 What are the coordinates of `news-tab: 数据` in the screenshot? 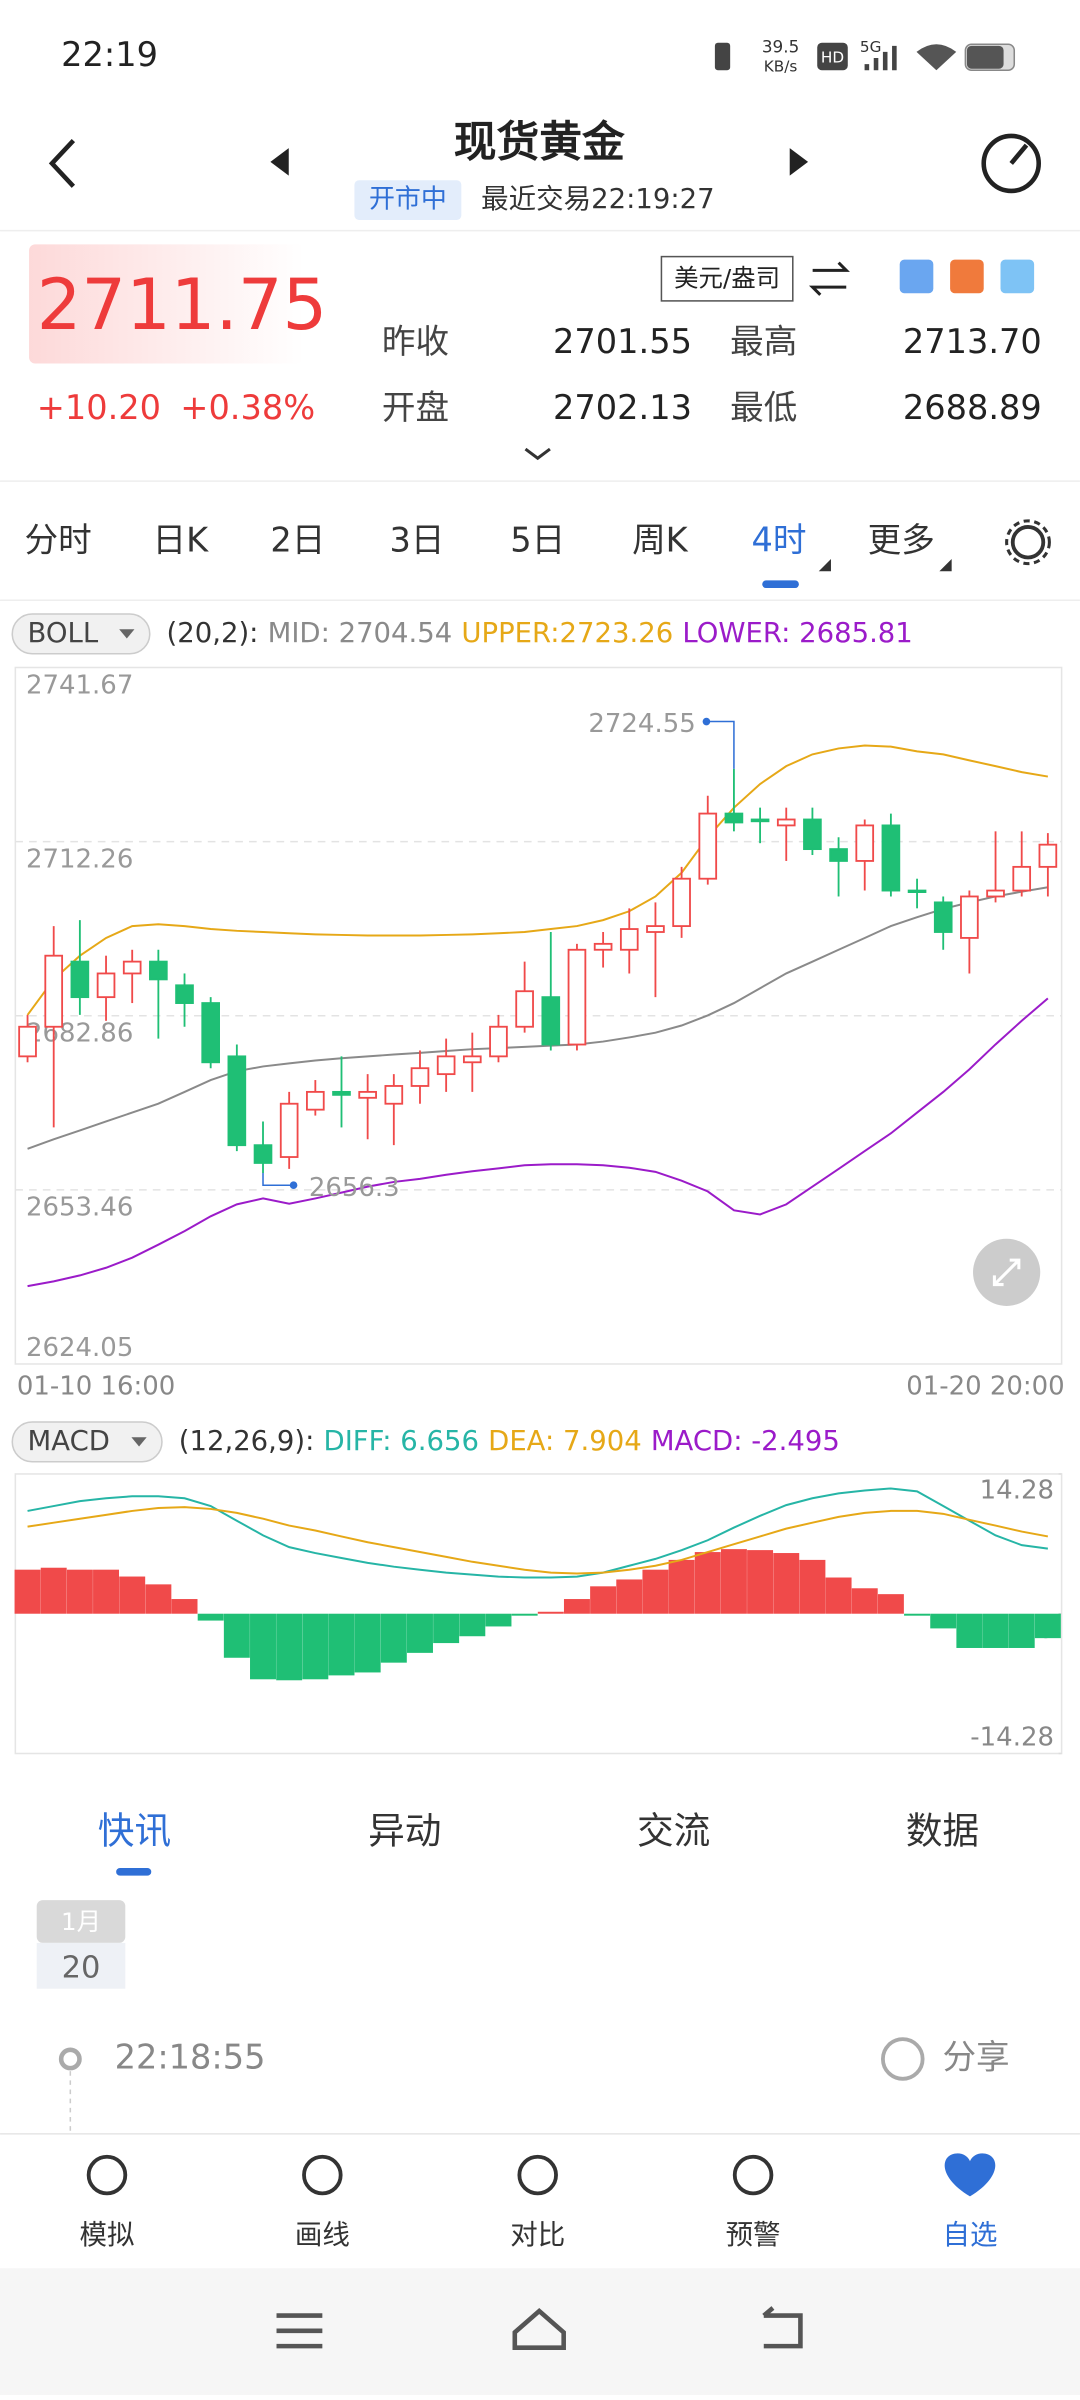 It's located at (942, 1830).